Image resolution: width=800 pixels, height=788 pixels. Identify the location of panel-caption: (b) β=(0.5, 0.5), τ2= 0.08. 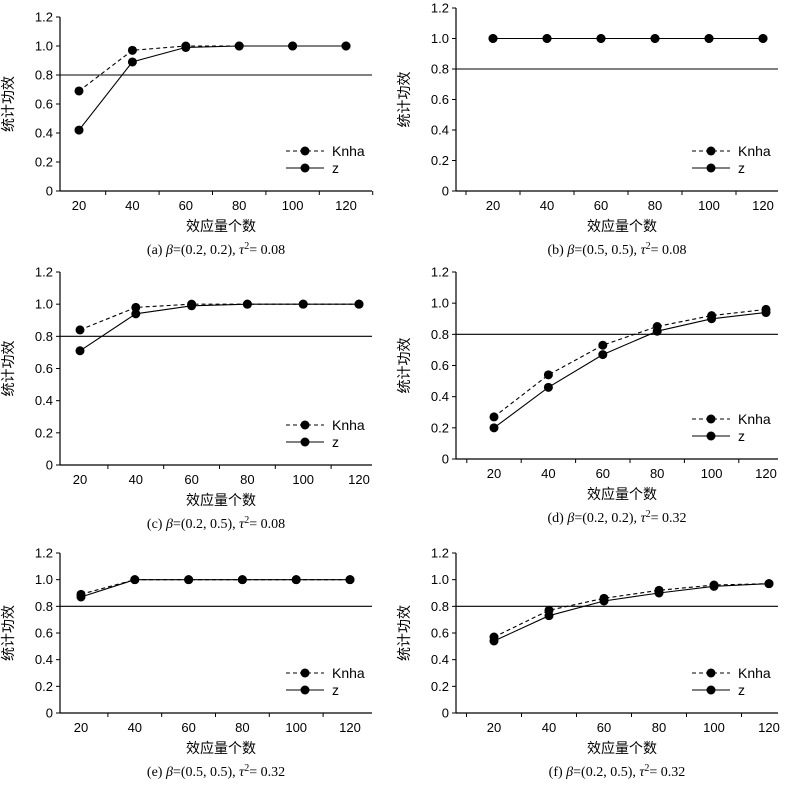
(617, 250).